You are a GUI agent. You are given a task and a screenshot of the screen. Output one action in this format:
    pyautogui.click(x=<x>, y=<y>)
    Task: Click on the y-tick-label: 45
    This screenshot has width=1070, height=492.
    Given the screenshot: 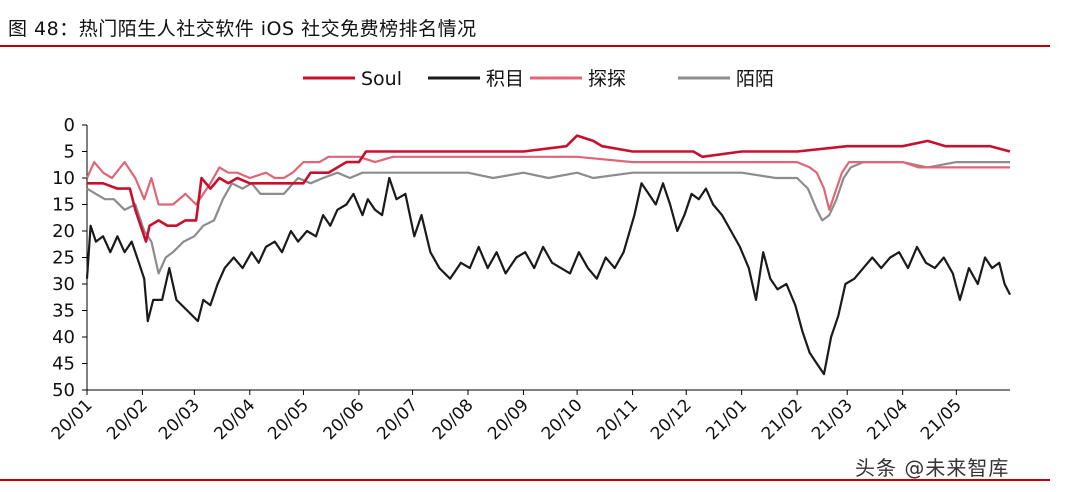 What is the action you would take?
    pyautogui.click(x=63, y=364)
    